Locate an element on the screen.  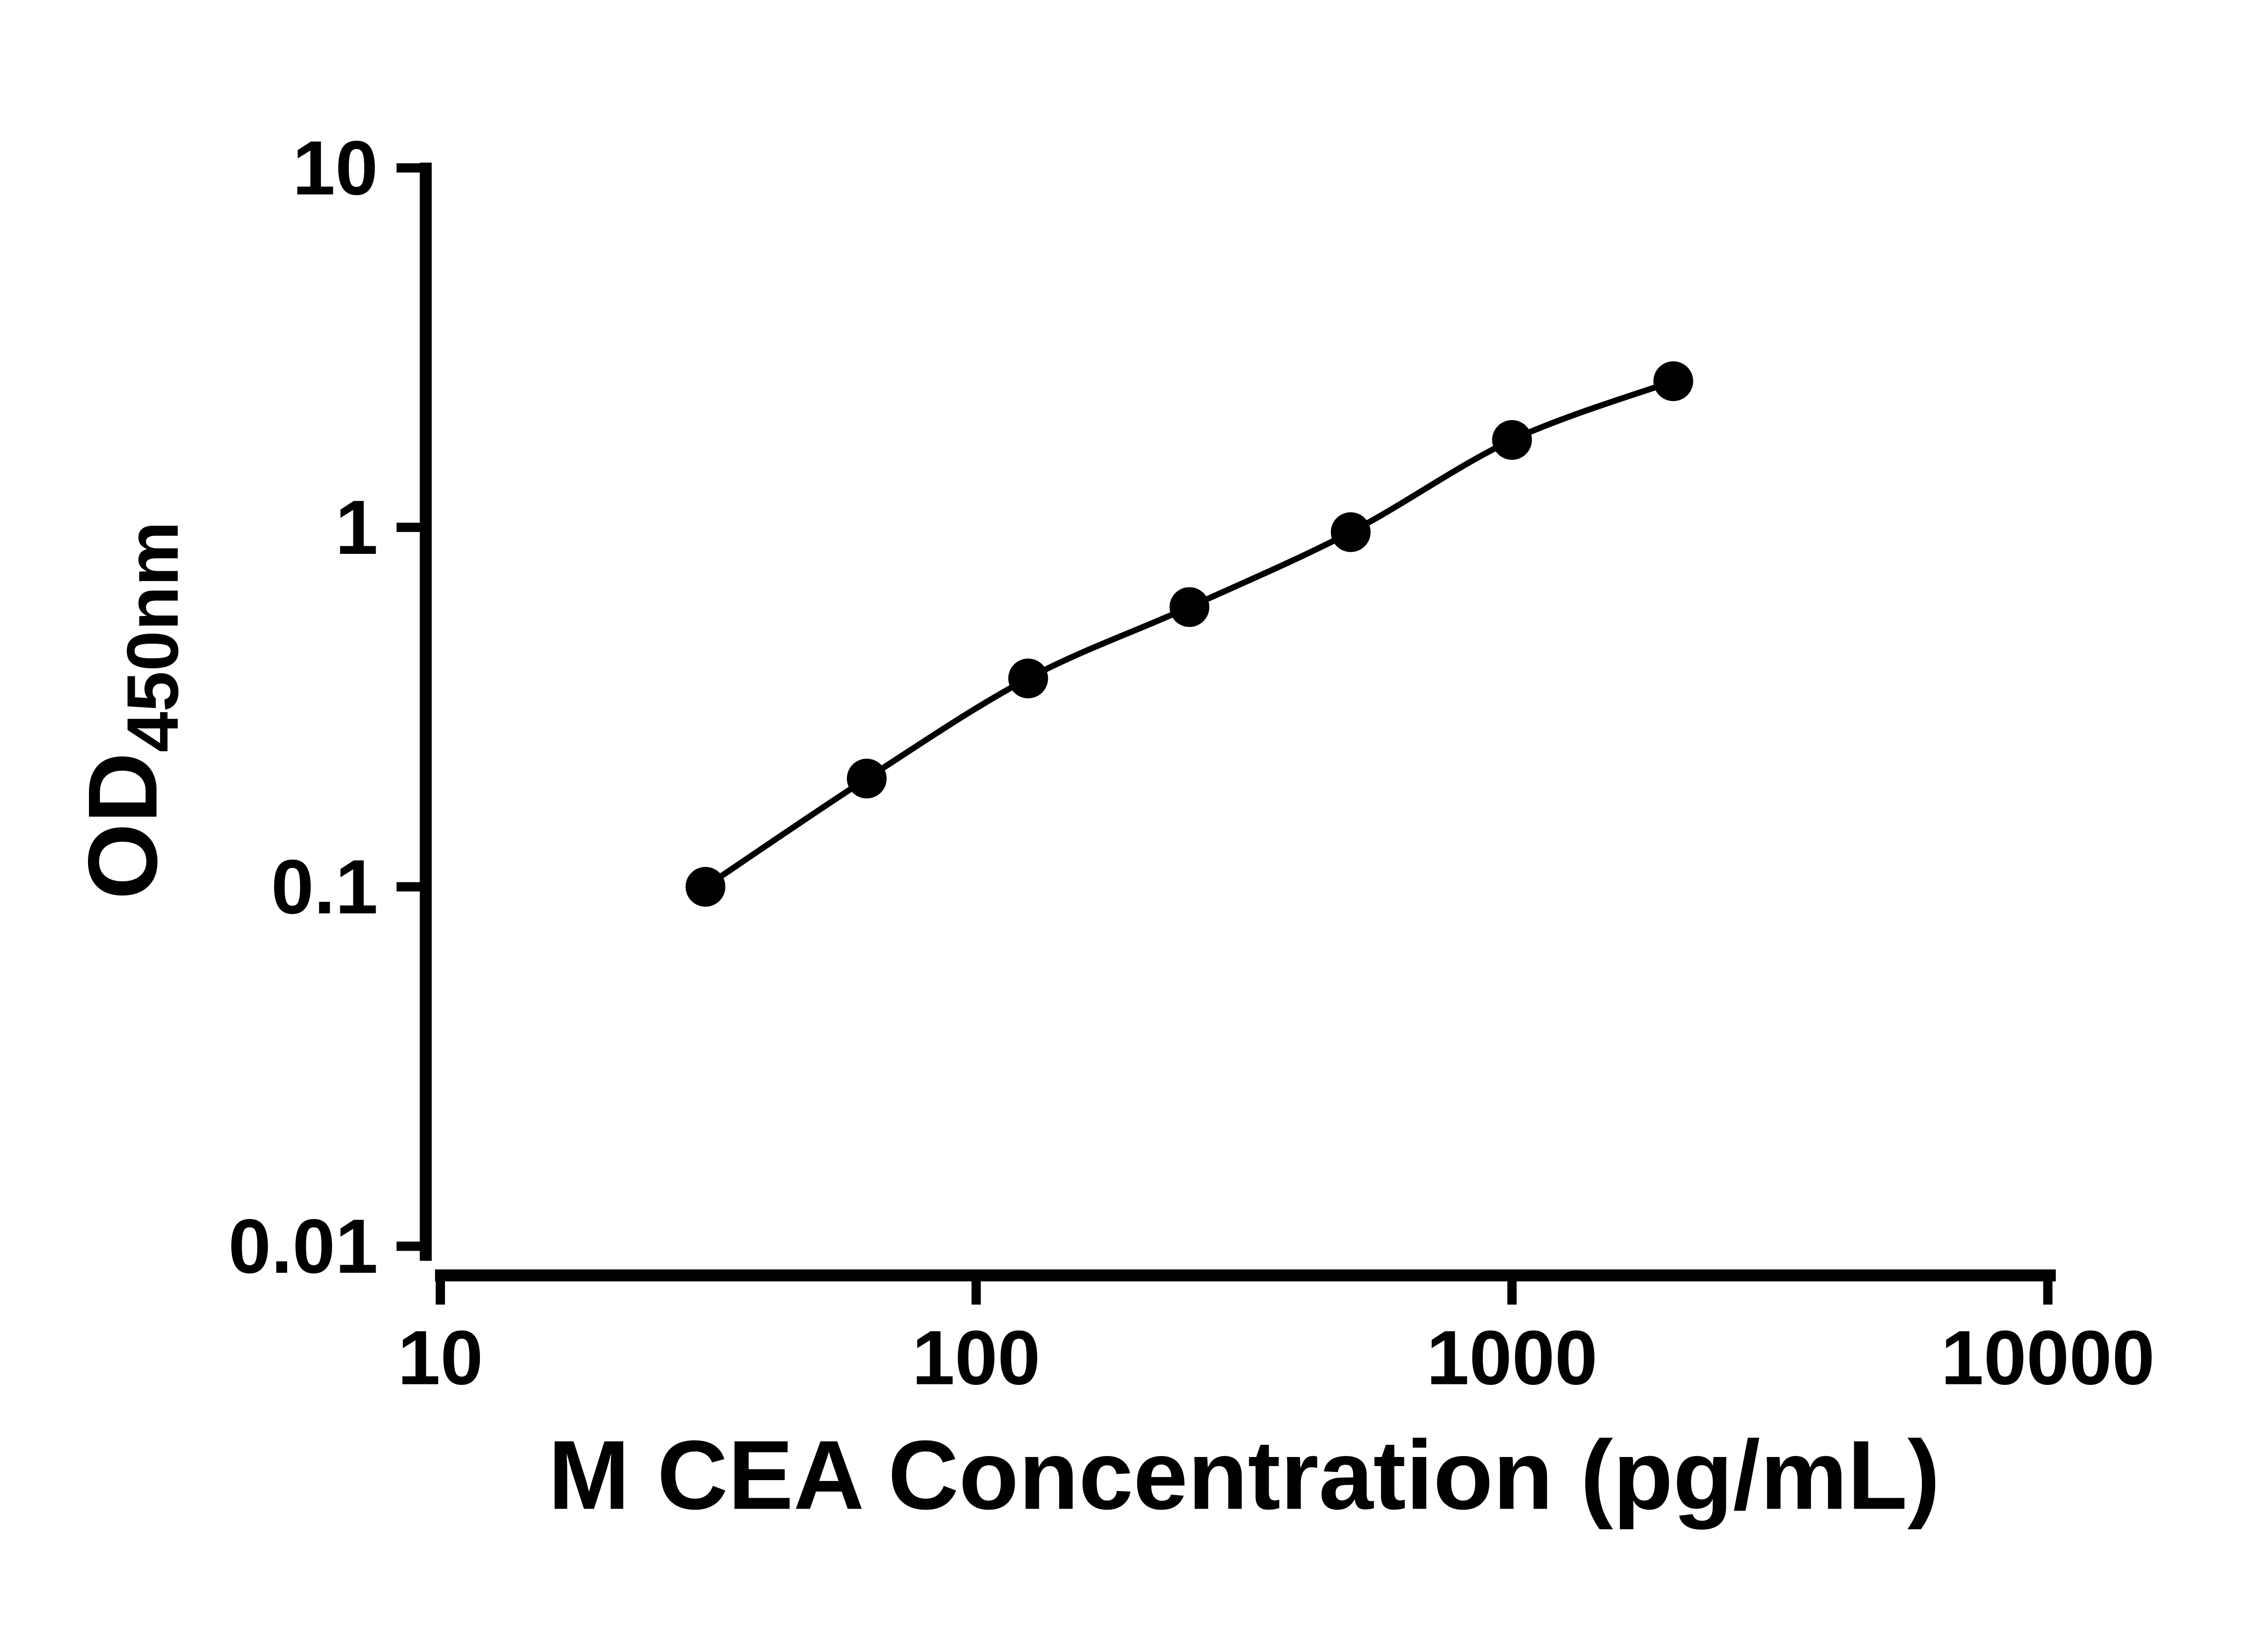
y-tick-label: 0.1 is located at coordinates (325, 886).